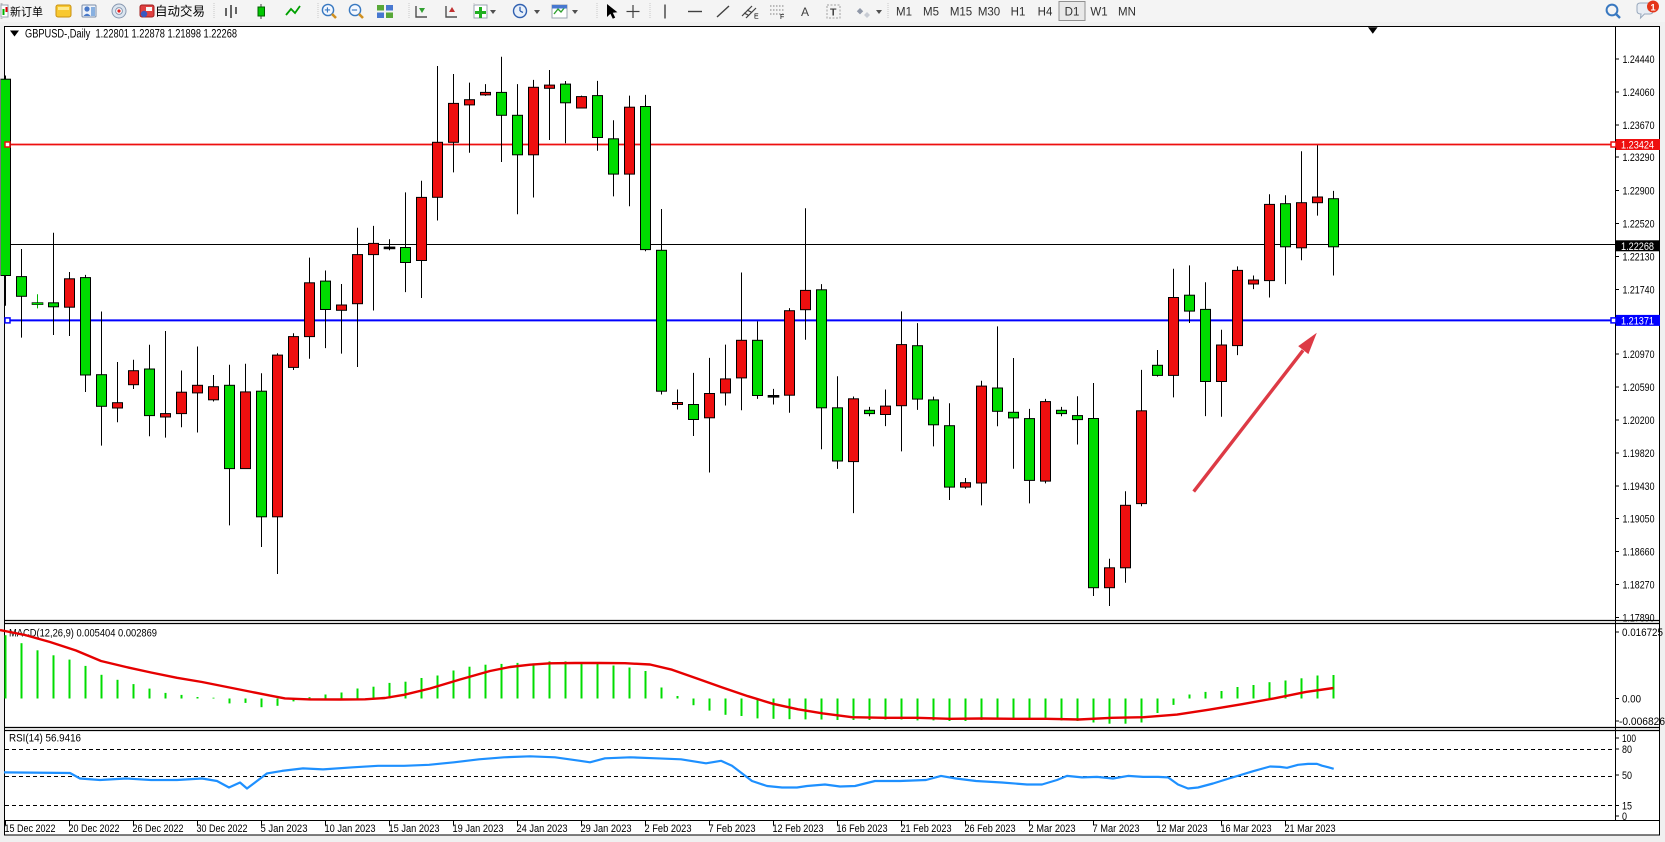  Describe the element at coordinates (1627, 776) in the screenshot. I see `svg-text: 50` at that location.